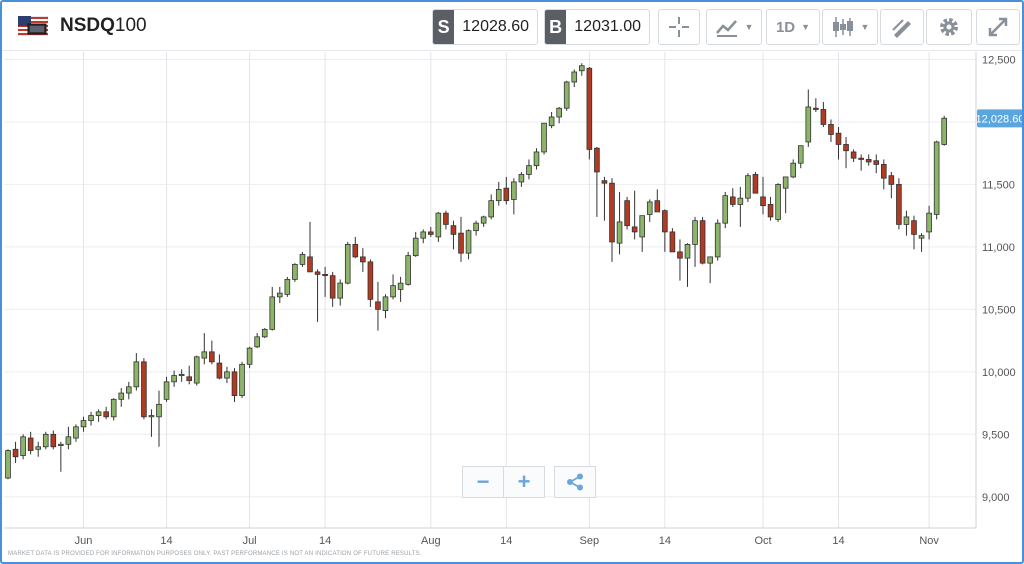 The height and width of the screenshot is (564, 1024). What do you see at coordinates (130, 25) in the screenshot?
I see `symbol-number: 100` at bounding box center [130, 25].